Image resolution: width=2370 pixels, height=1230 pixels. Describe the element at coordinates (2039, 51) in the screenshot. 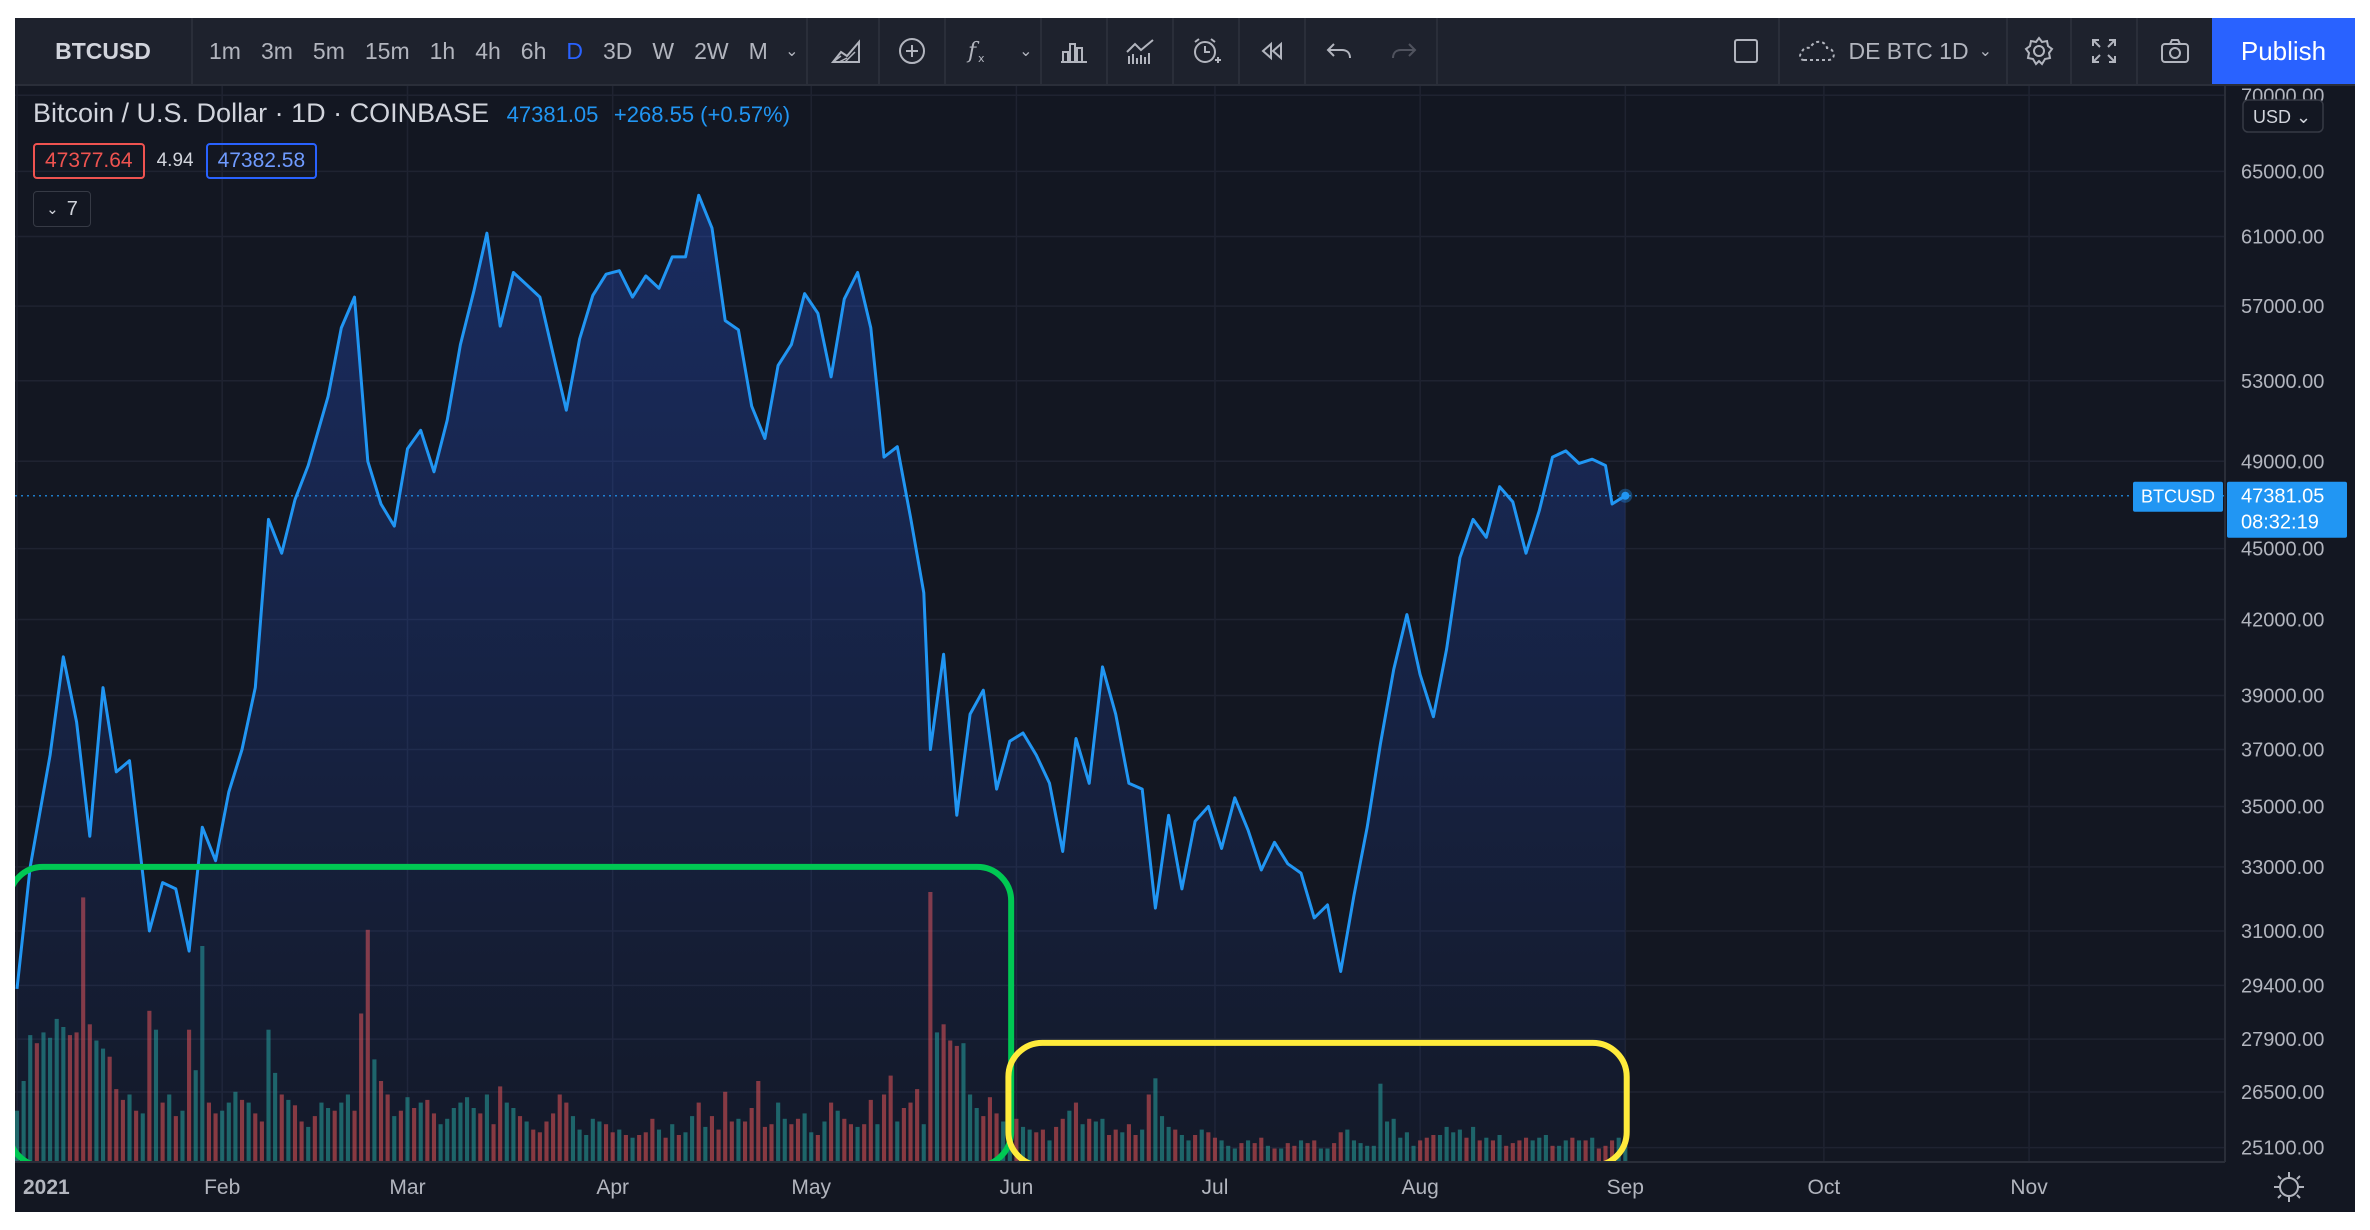

I see `settings-gear-icon` at that location.